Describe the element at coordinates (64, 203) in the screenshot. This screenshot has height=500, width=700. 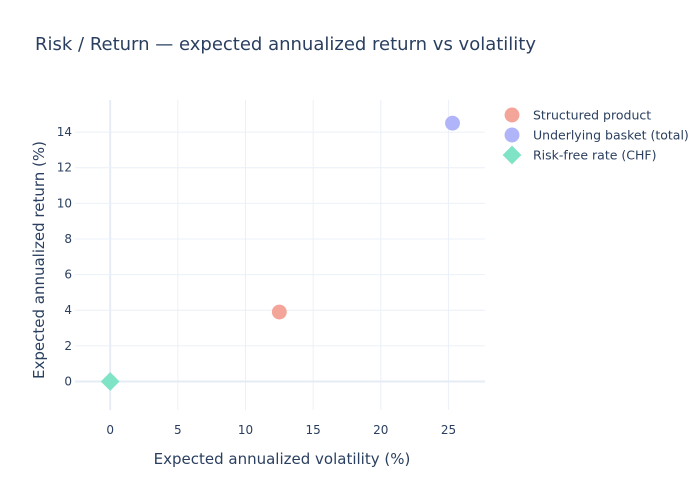
I see `y-tick-label: 10` at that location.